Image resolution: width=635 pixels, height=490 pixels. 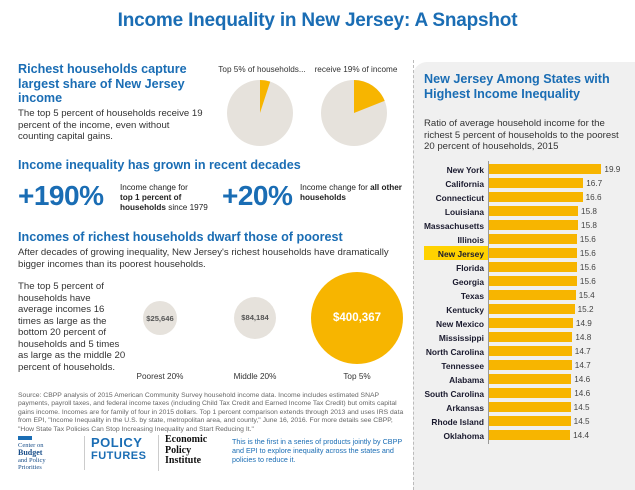 What do you see at coordinates (257, 195) in the screenshot?
I see `stat-others-value: +20%` at bounding box center [257, 195].